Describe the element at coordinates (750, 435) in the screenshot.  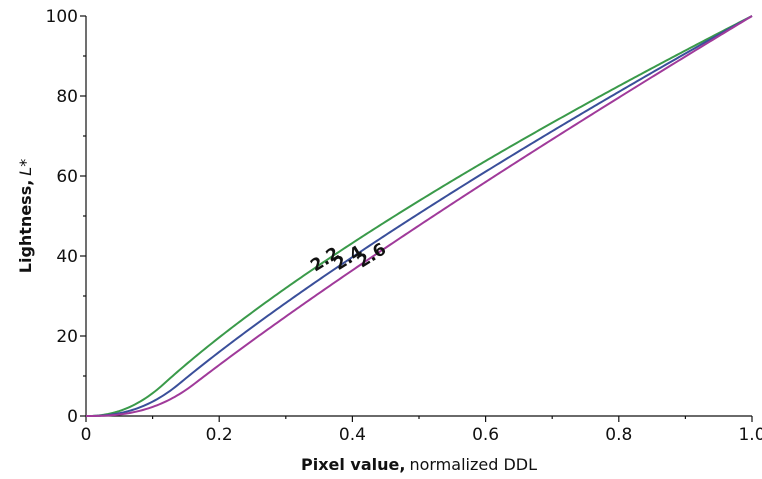
I see `x-tick-label: 1.0` at that location.